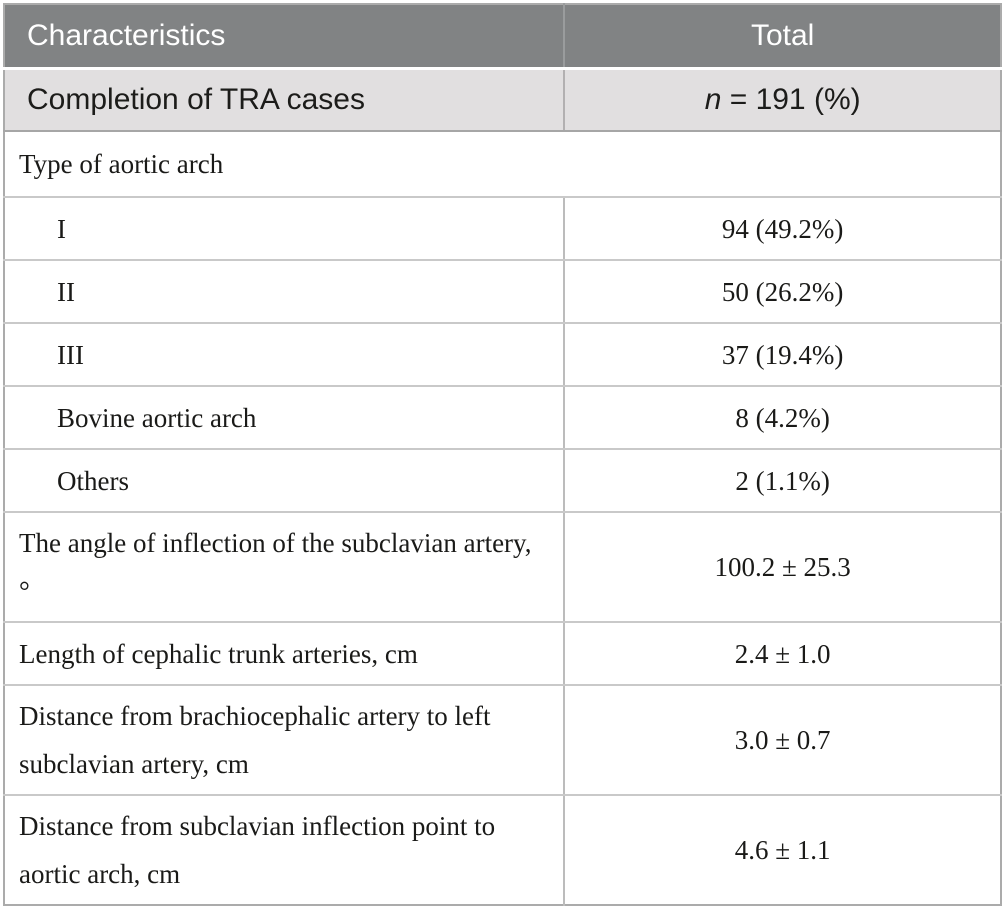 The image size is (1005, 920). What do you see at coordinates (284, 418) in the screenshot?
I see `row-label: Bovine aortic arch` at bounding box center [284, 418].